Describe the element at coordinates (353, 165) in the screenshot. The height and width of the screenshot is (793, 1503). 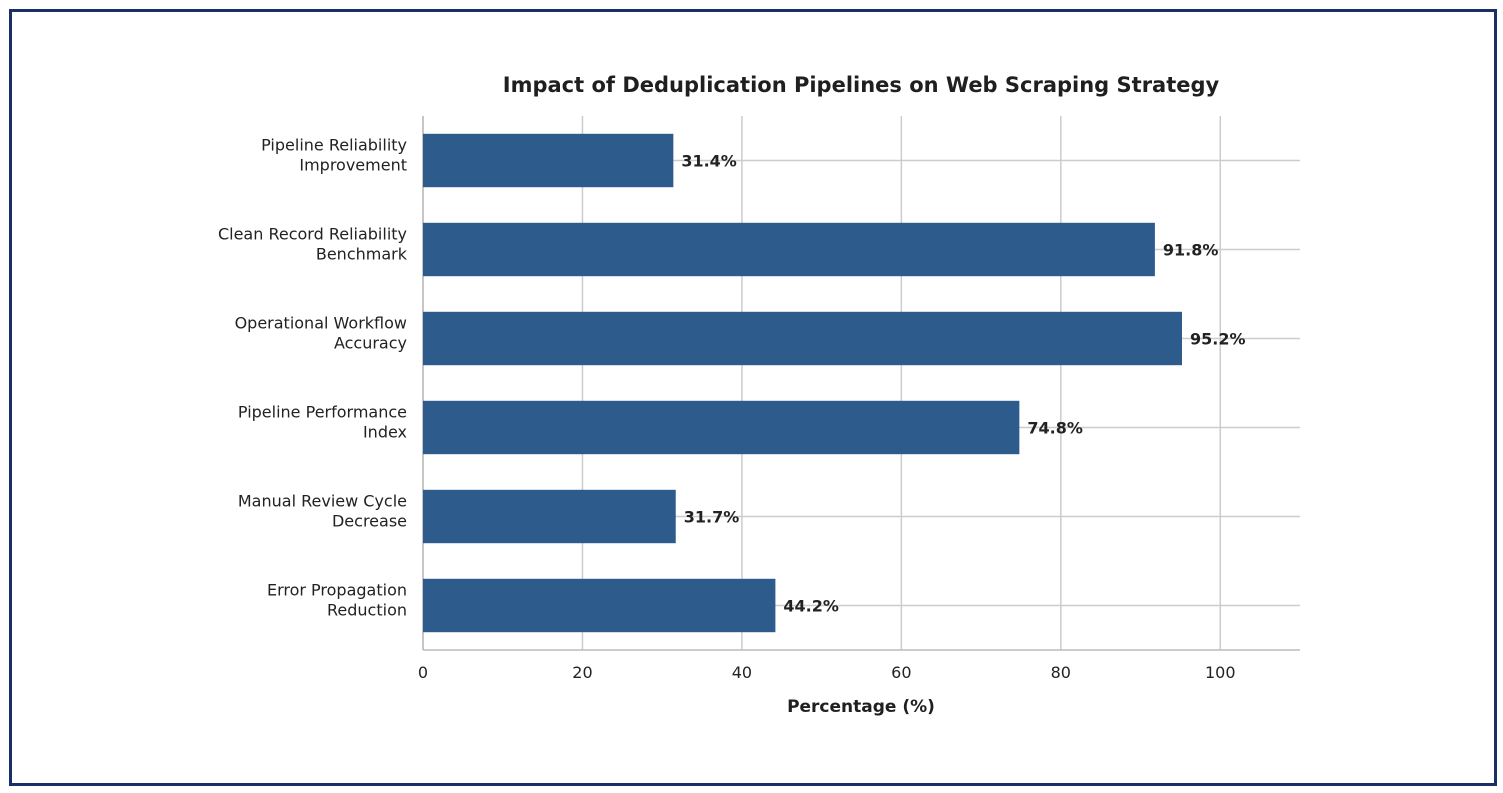
I see `y-category-label-line: Improvement` at that location.